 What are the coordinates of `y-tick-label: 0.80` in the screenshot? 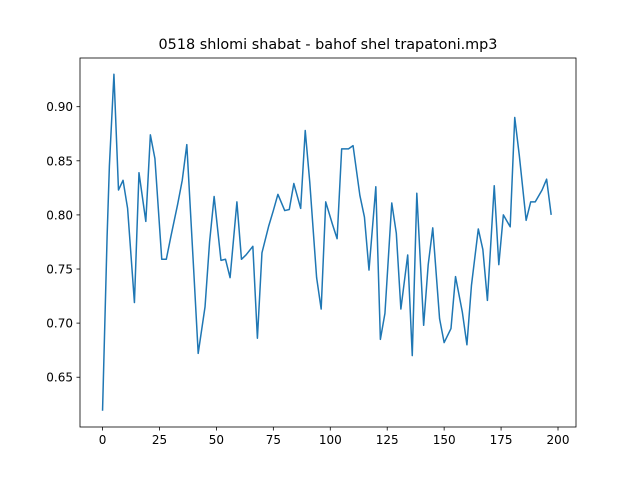 It's located at (59, 215).